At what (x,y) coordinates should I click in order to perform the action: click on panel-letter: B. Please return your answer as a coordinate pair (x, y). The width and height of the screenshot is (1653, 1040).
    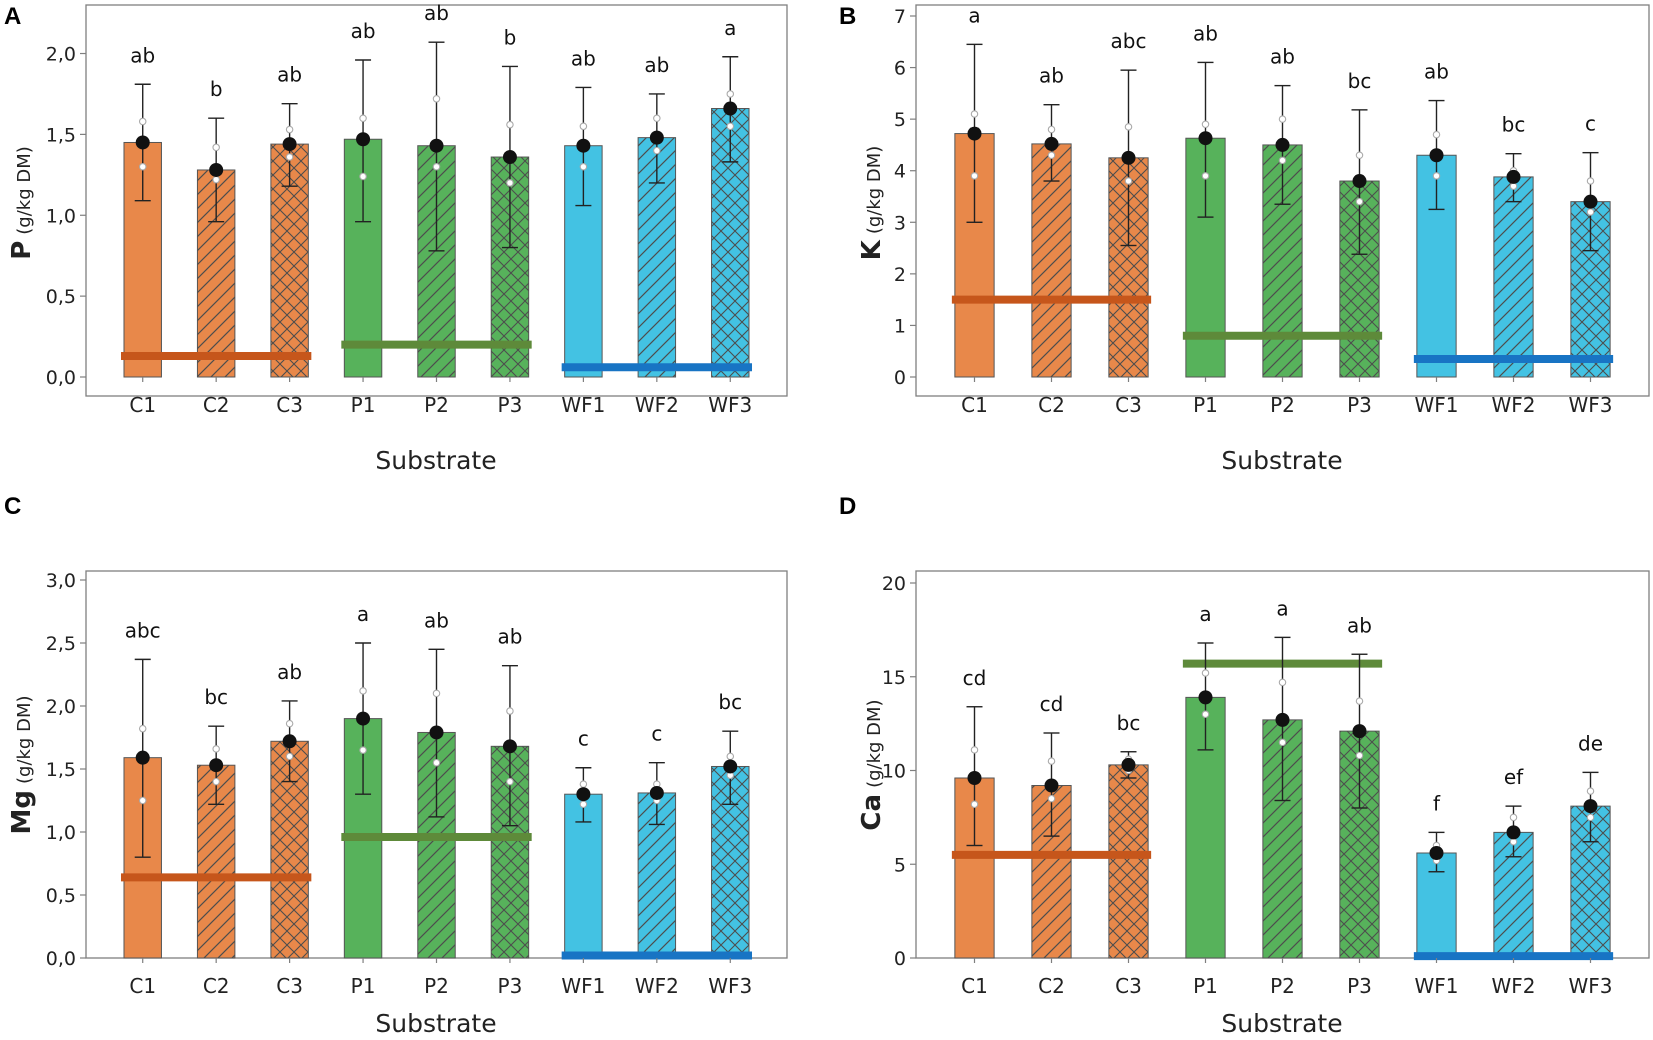
    Looking at the image, I should click on (847, 16).